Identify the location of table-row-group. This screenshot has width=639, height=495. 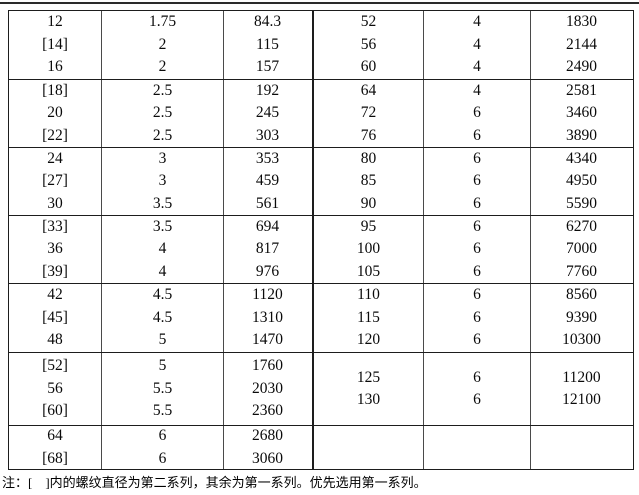
(473, 447).